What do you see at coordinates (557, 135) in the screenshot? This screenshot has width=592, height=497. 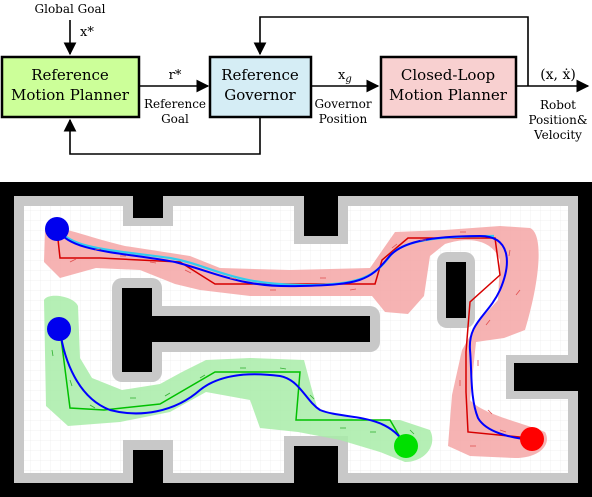 I see `robot-state-line3: Velocity` at bounding box center [557, 135].